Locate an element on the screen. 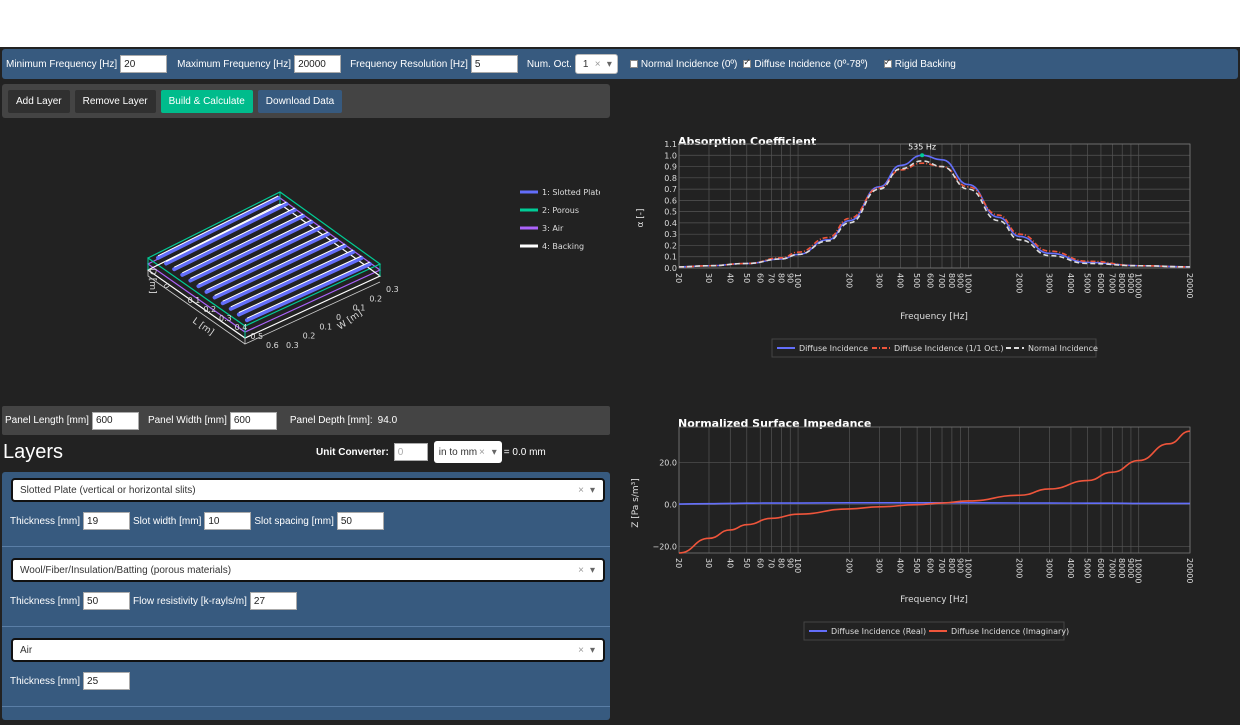 The width and height of the screenshot is (1240, 725). x-tick-label: 200 is located at coordinates (848, 280).